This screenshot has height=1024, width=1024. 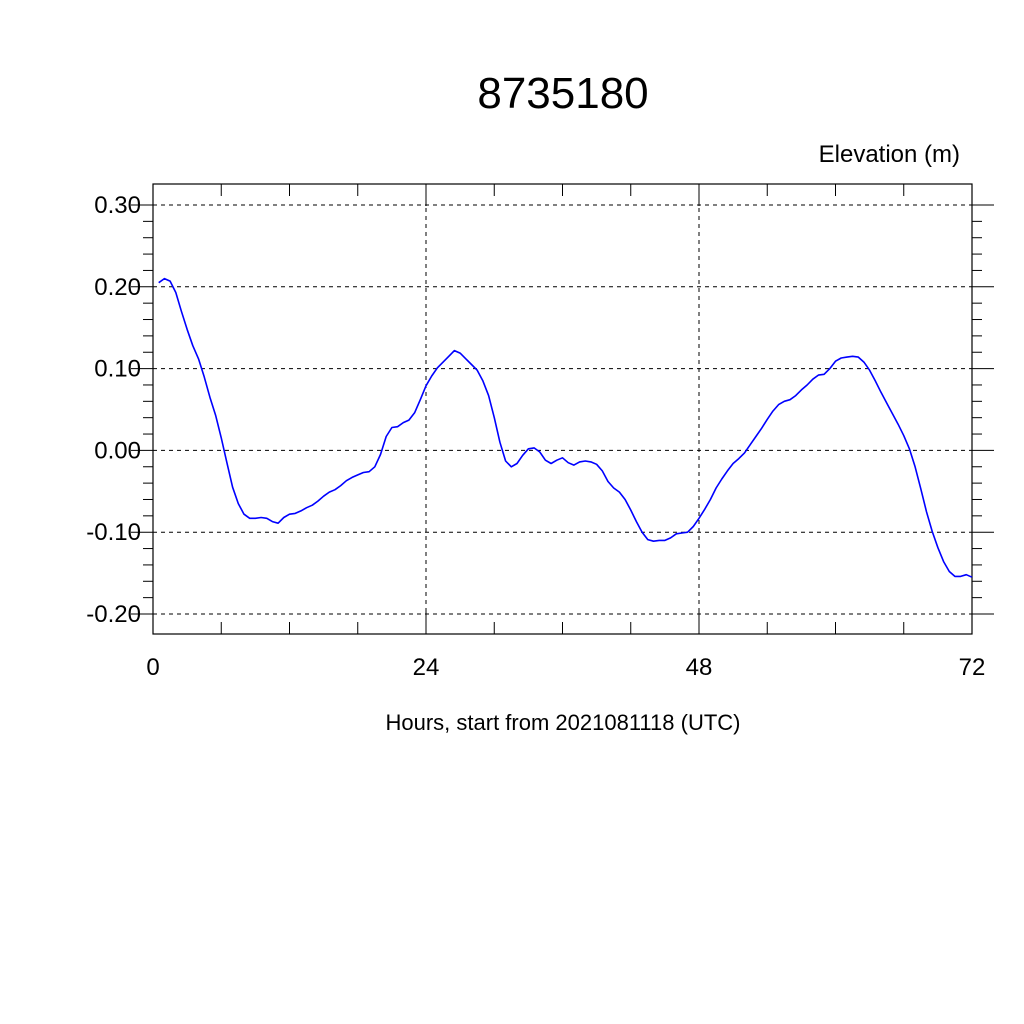 I want to click on x-axis-label: Hours, start from 2021081118 (UTC), so click(x=563, y=722).